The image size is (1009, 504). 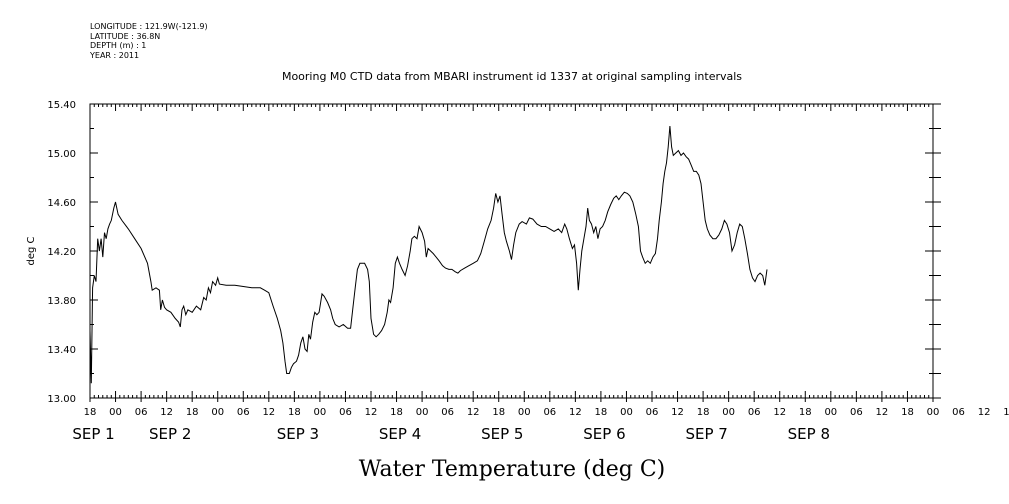 I want to click on date-label: SEP 8, so click(x=809, y=434).